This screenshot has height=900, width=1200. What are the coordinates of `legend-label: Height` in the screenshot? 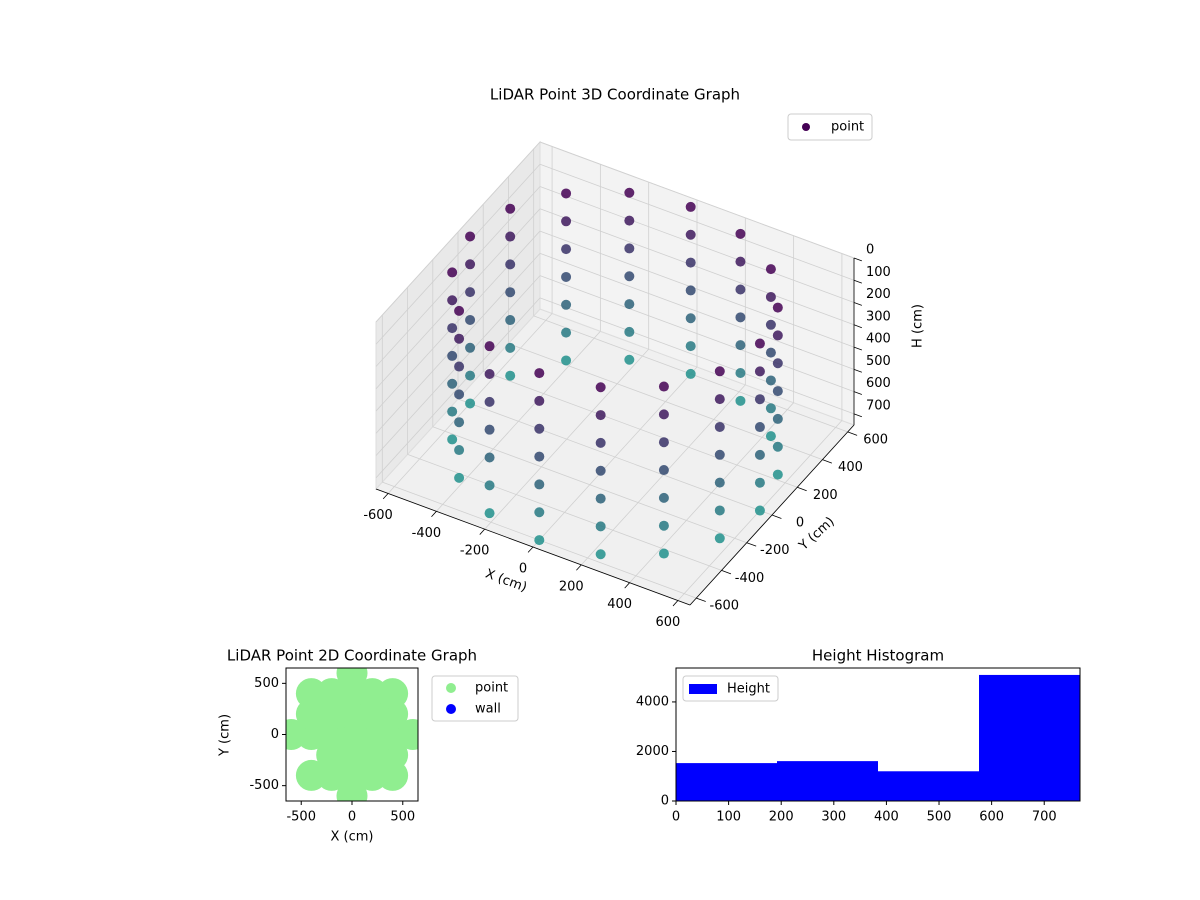 It's located at (748, 689).